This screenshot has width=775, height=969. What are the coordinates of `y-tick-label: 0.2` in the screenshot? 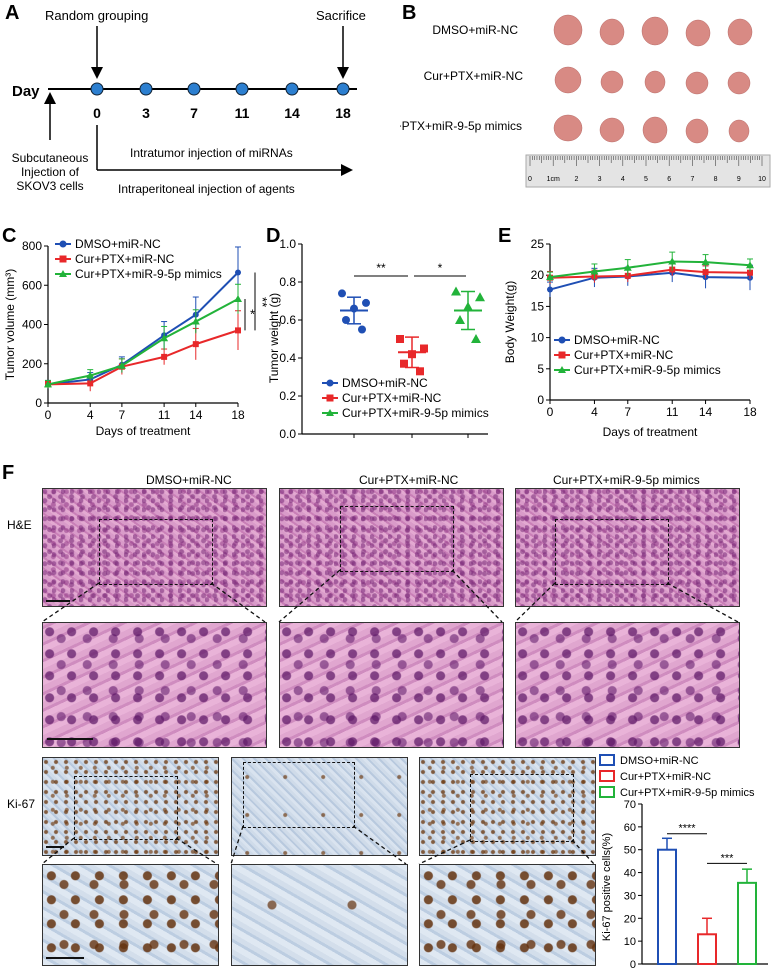 It's located at (287, 396).